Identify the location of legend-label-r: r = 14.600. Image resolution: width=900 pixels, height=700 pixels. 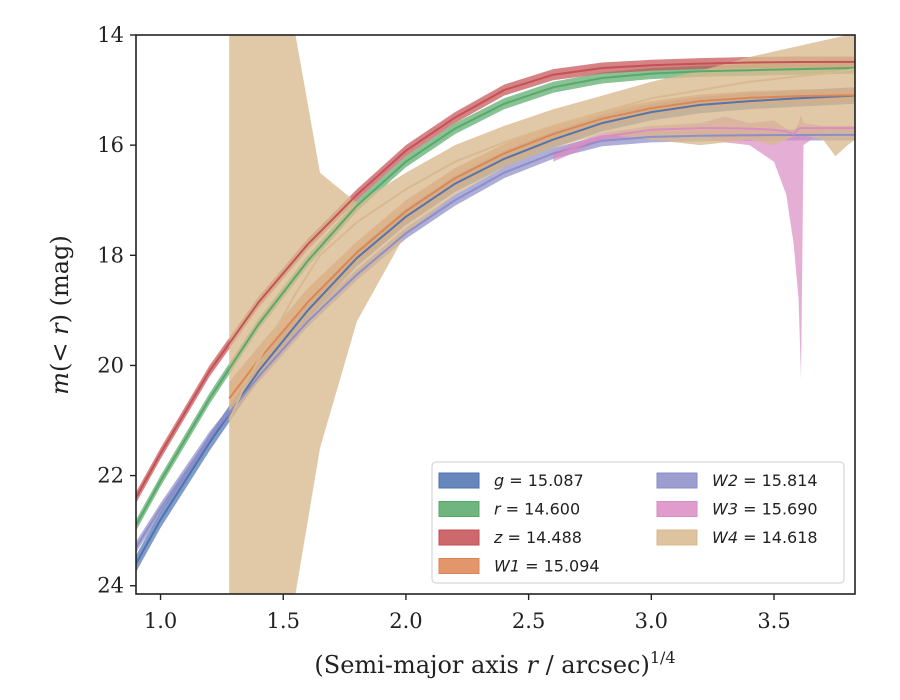
(537, 509).